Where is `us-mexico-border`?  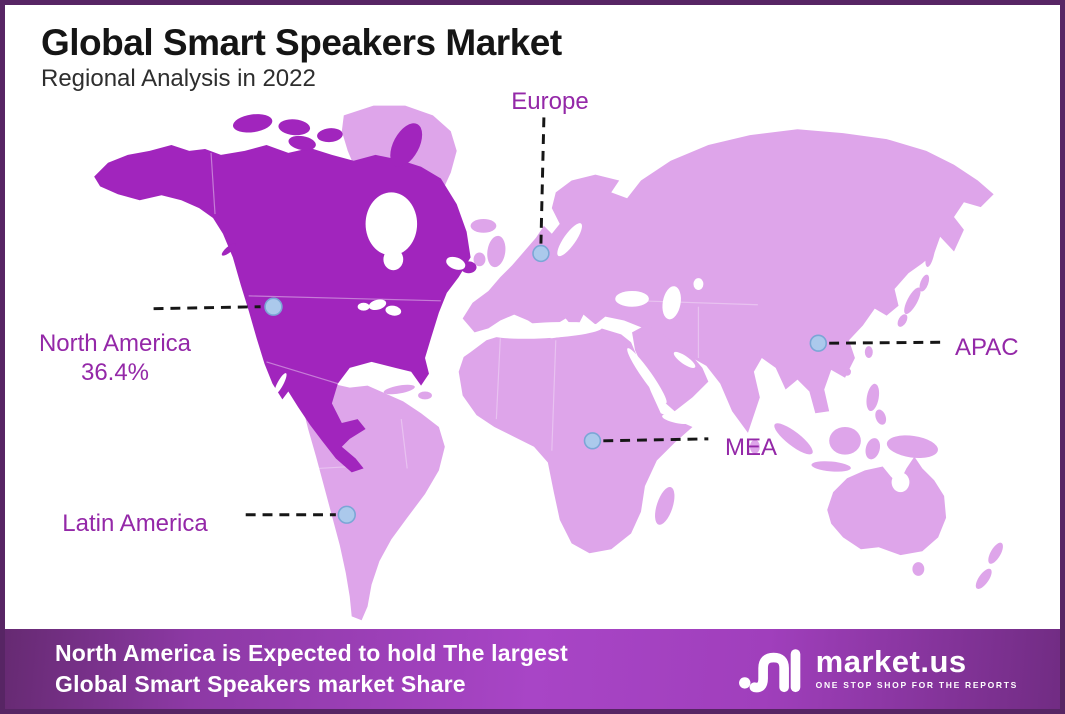 us-mexico-border is located at coordinates (302, 373).